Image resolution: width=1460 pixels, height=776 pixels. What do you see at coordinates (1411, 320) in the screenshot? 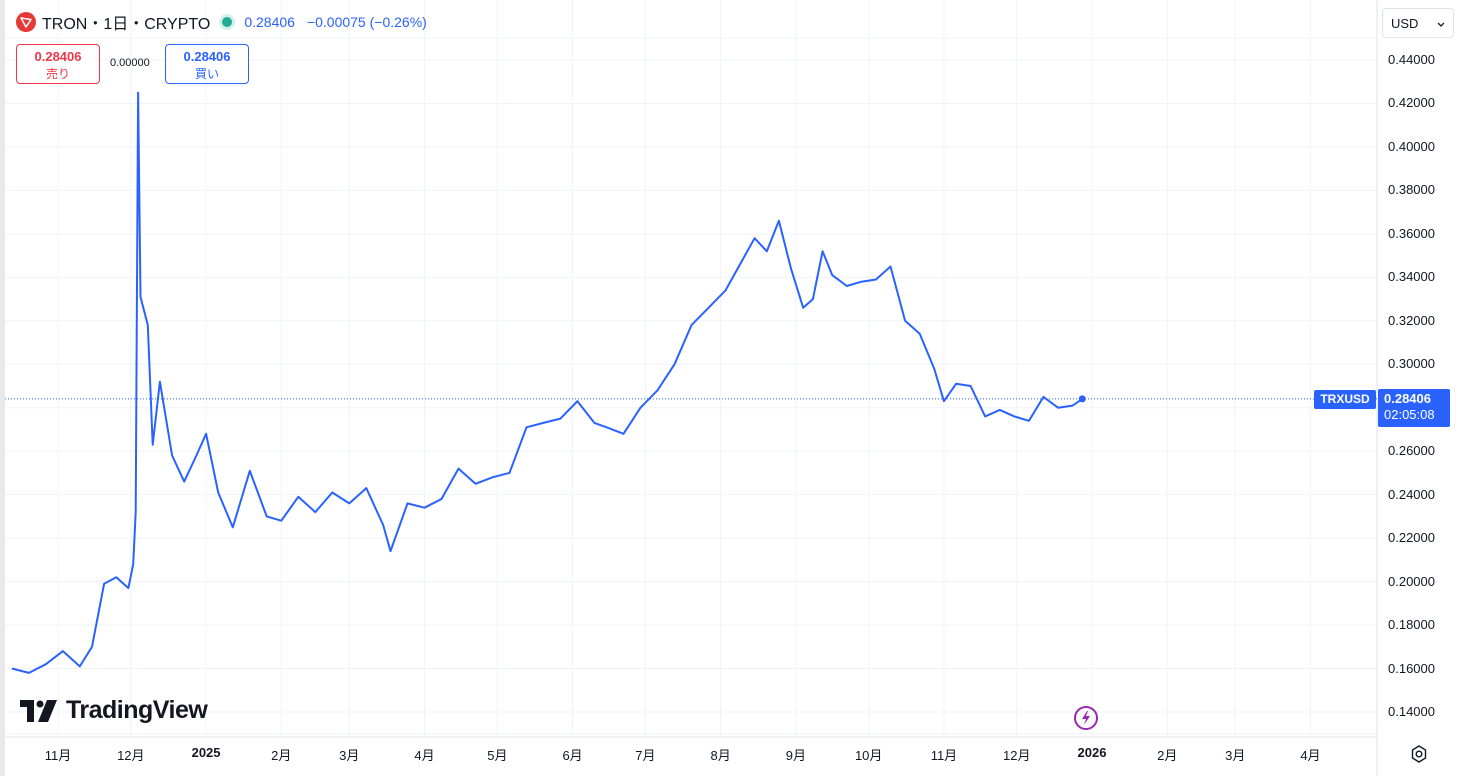
I see `y-tick-label: 0.32000` at bounding box center [1411, 320].